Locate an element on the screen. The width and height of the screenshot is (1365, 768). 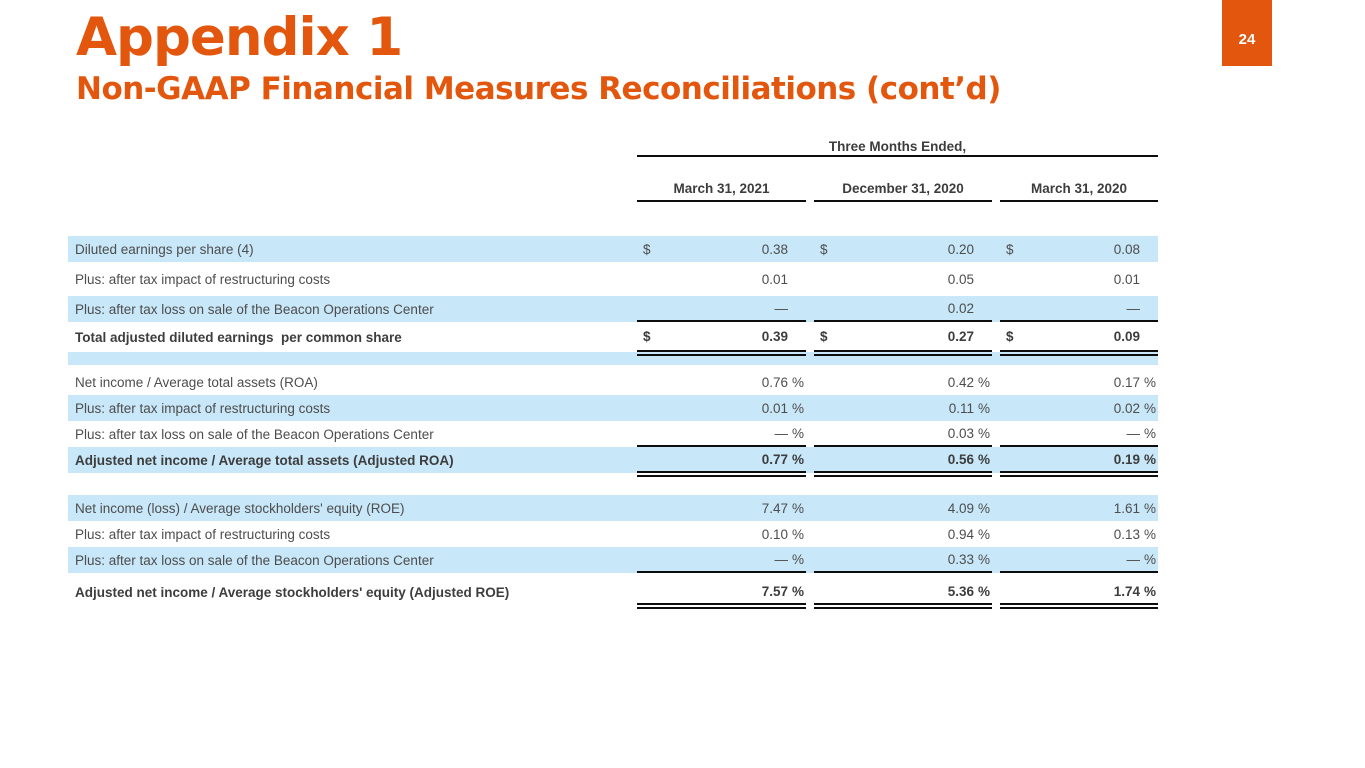
value-cell: 0.19% is located at coordinates (1079, 462).